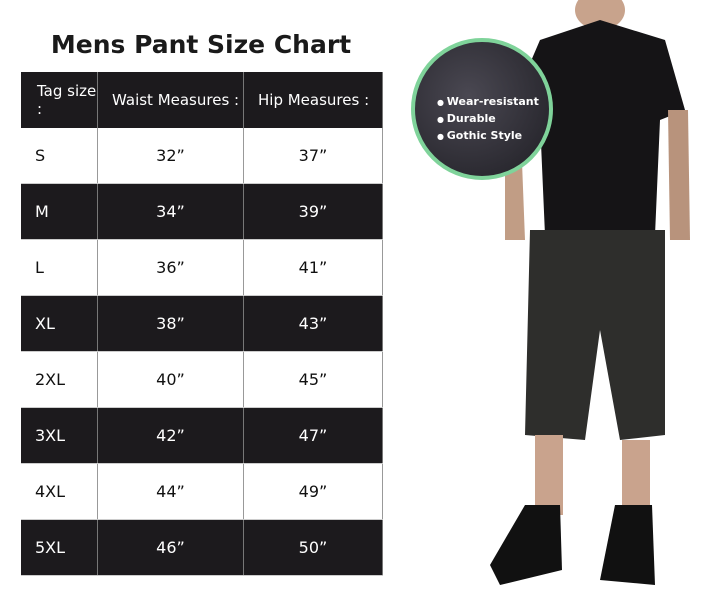 This screenshot has height=600, width=715. I want to click on size-cell: XL, so click(59, 323).